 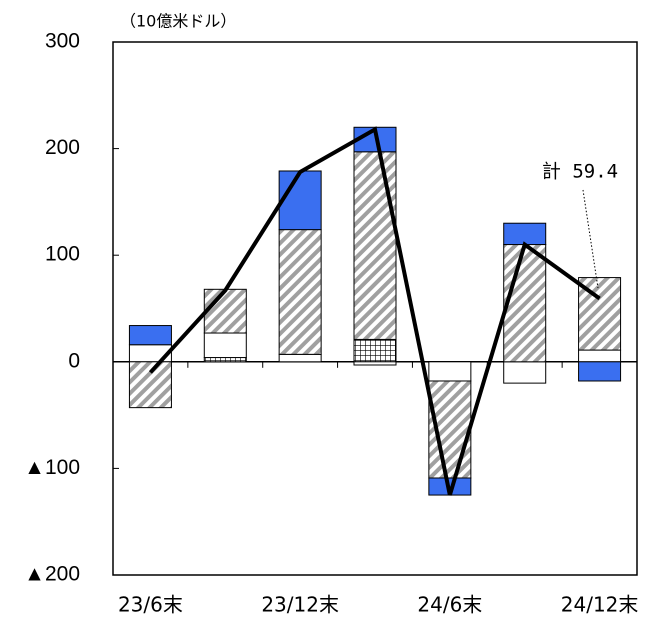 I want to click on x-tick-label: 24/12末, so click(x=600, y=605).